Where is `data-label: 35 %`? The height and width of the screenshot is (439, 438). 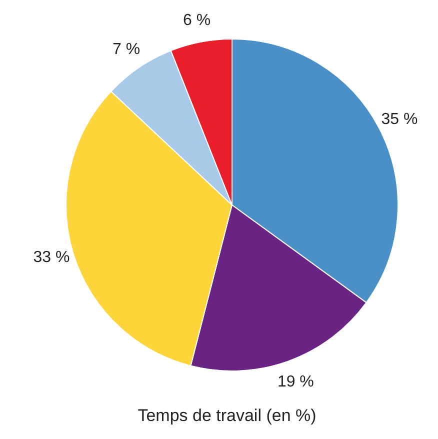
data-label: 35 % is located at coordinates (399, 119).